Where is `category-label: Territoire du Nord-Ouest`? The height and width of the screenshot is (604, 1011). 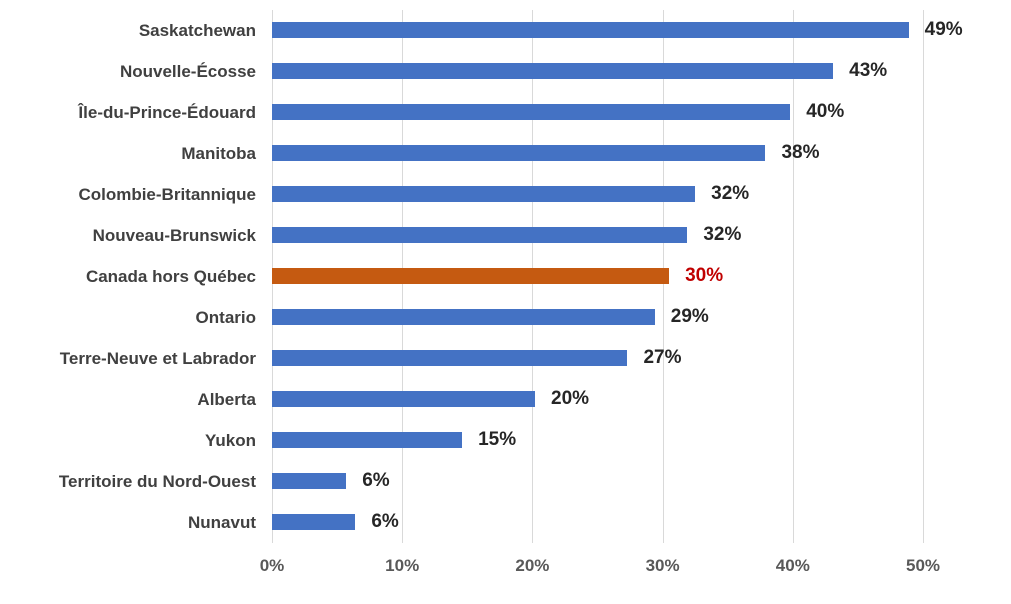 category-label: Territoire du Nord-Ouest is located at coordinates (157, 481).